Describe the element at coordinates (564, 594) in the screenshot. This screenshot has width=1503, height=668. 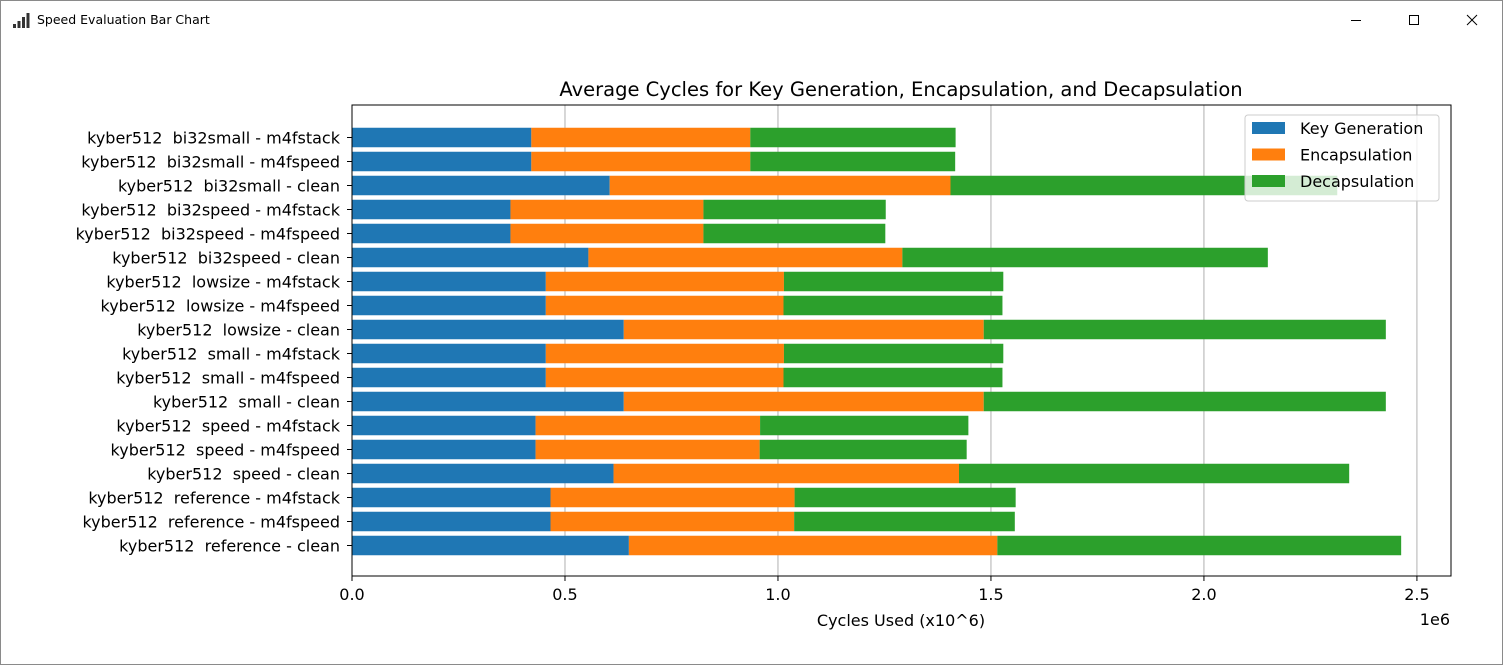
I see `x-tick-label: 0.5` at that location.